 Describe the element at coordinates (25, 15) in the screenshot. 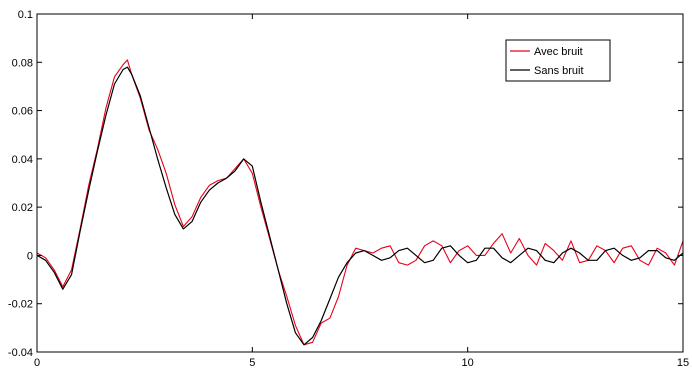

I see `y-tick-label: 0.1` at that location.